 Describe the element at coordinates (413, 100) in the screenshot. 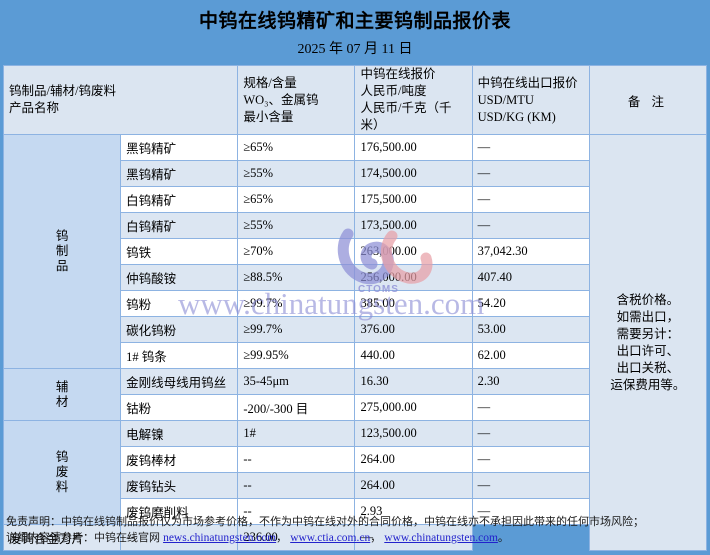

I see `header-price: 中钨在线报价 人民币/吨度 人民币/千克（千米）` at that location.